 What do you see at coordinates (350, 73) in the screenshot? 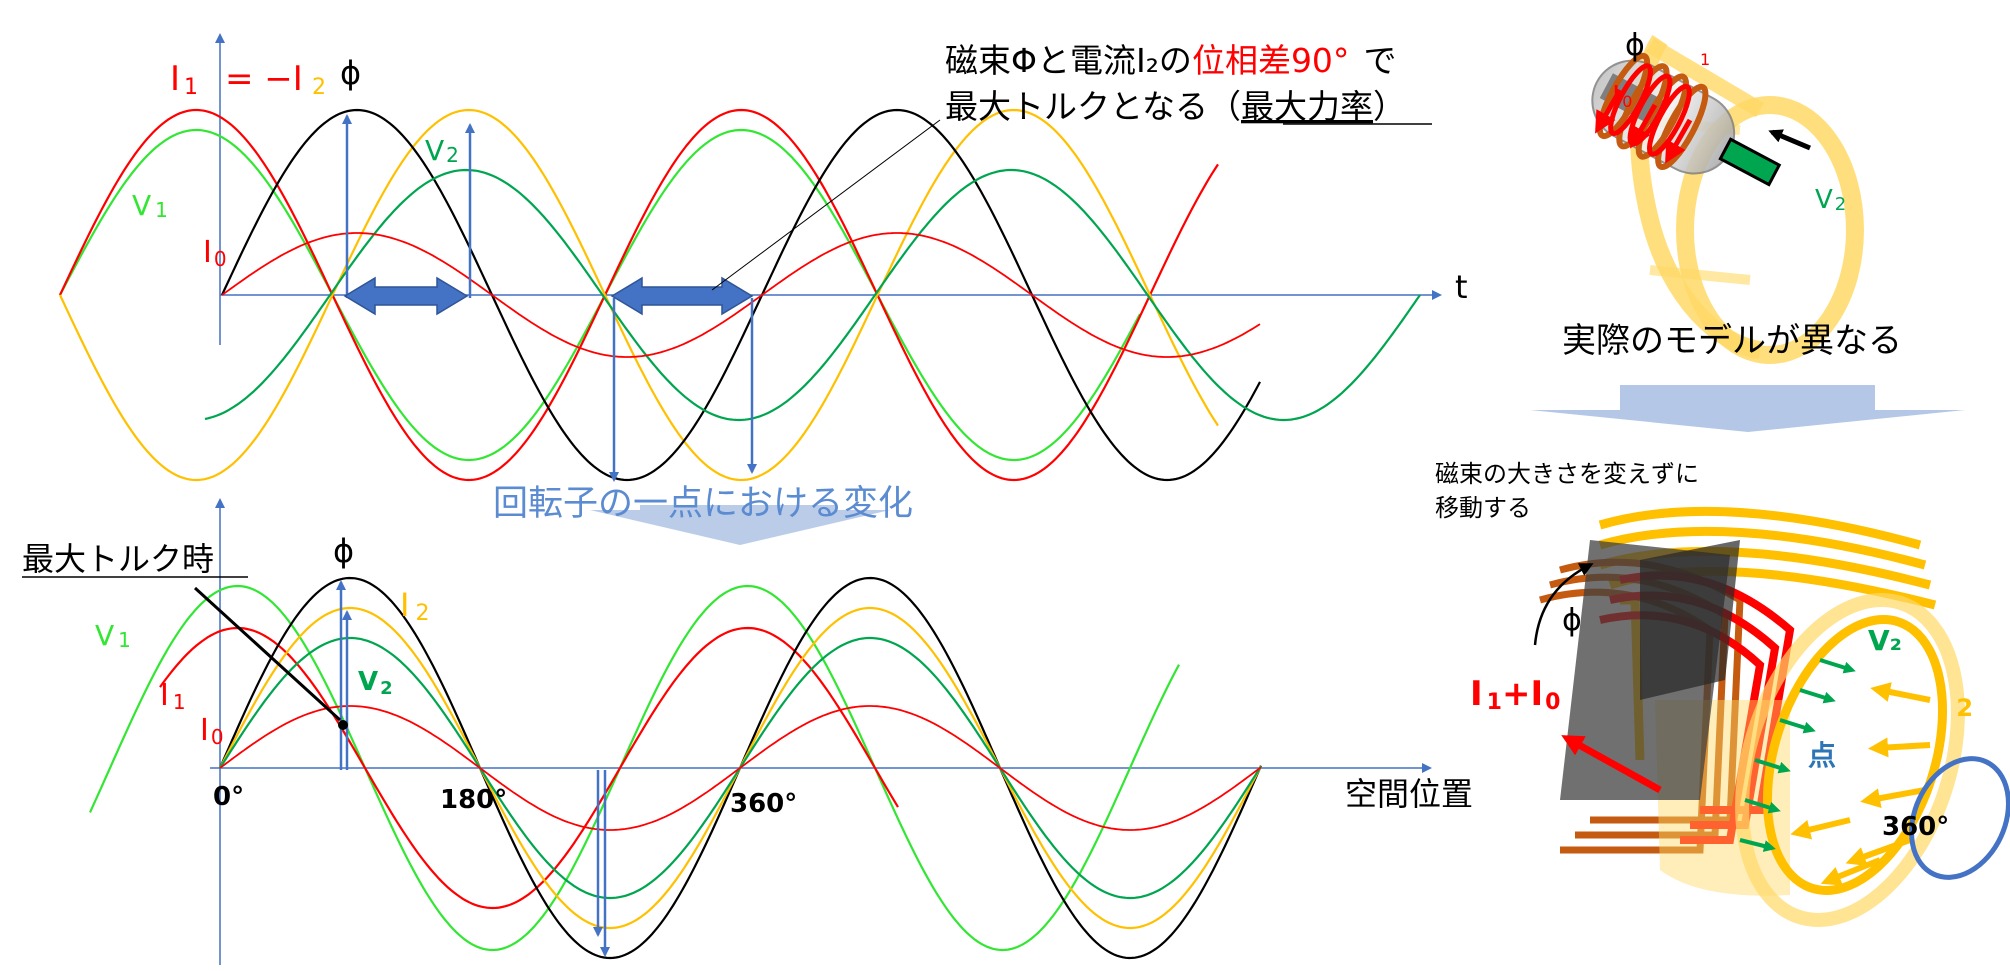
I see `top-phi-label: ϕ` at bounding box center [350, 73].